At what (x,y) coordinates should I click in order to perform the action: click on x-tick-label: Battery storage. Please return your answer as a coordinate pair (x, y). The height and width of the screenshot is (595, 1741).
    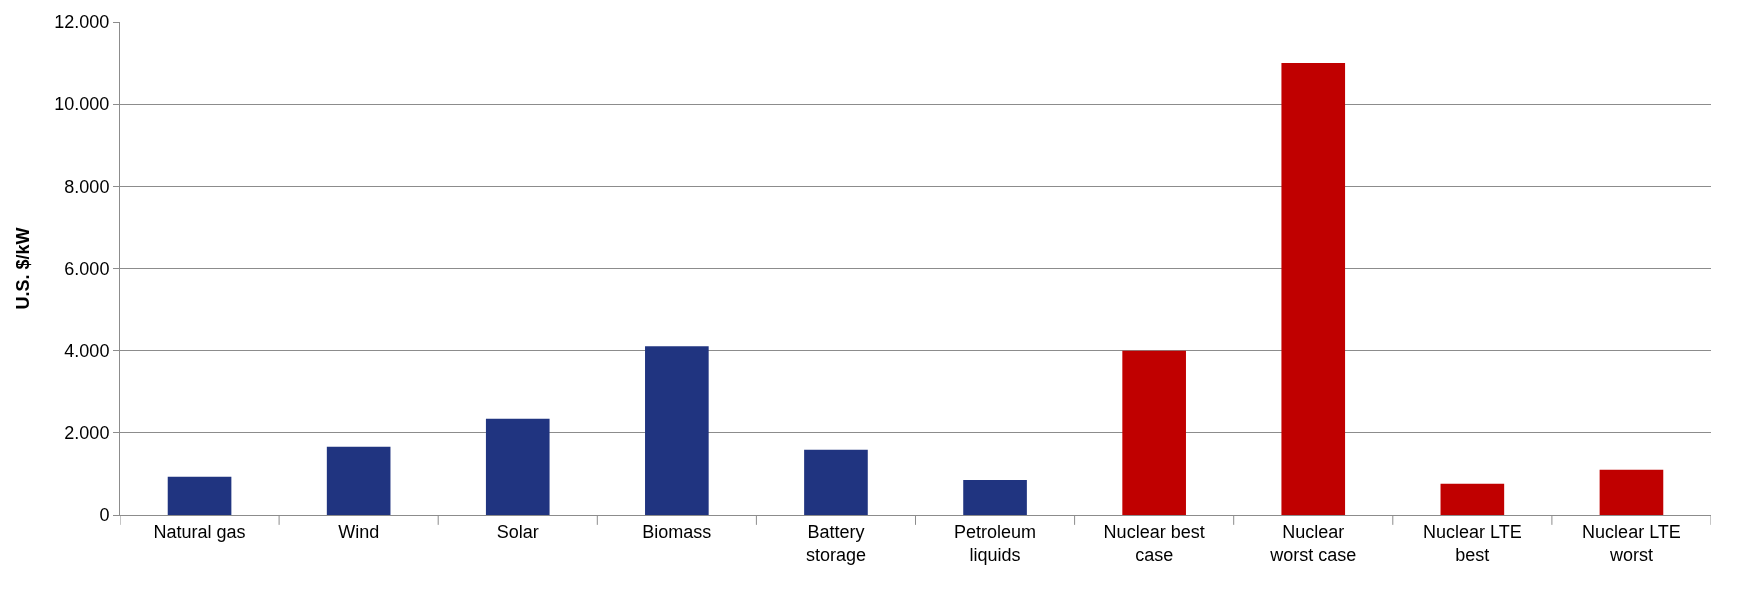
    Looking at the image, I should click on (835, 543).